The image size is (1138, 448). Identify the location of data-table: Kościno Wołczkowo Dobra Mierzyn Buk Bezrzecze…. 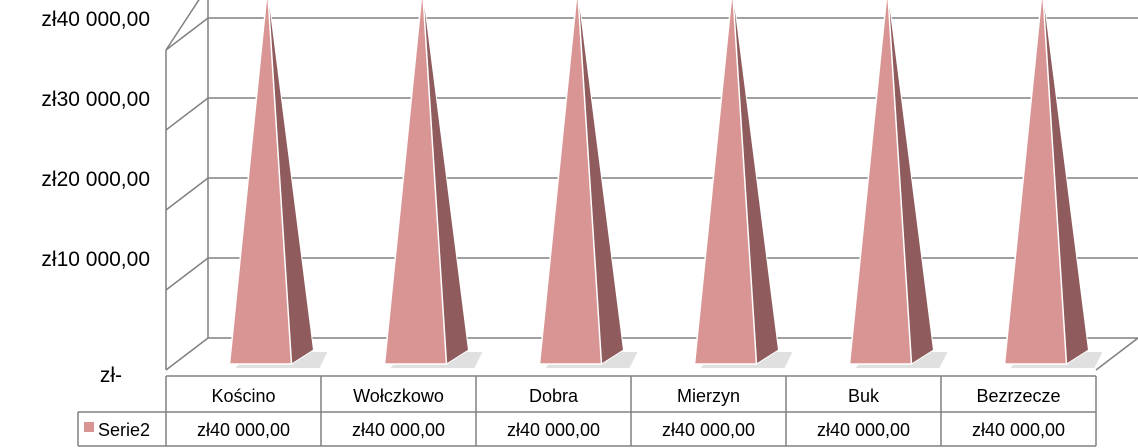
(587, 411).